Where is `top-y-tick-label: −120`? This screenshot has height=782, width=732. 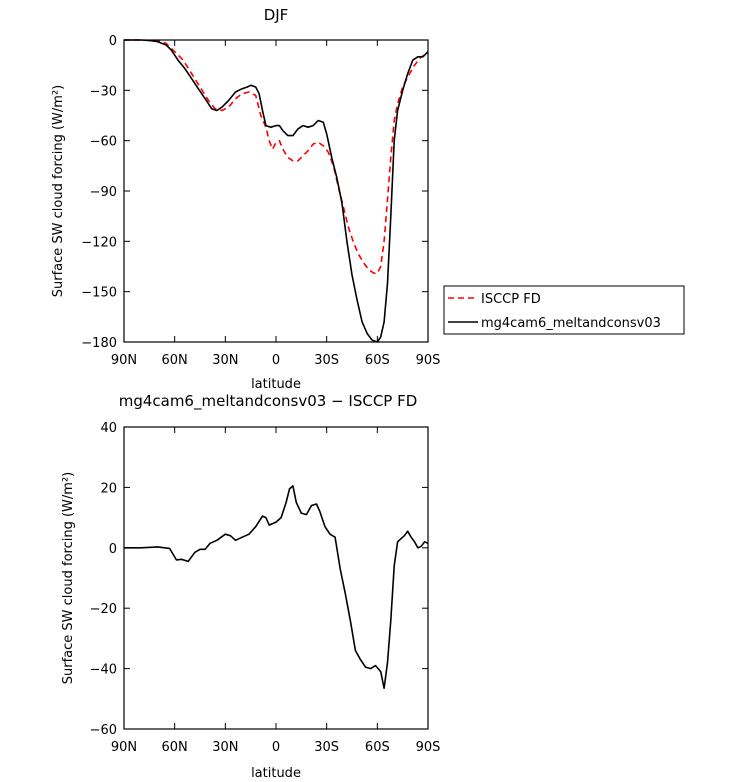
top-y-tick-label: −120 is located at coordinates (99, 242).